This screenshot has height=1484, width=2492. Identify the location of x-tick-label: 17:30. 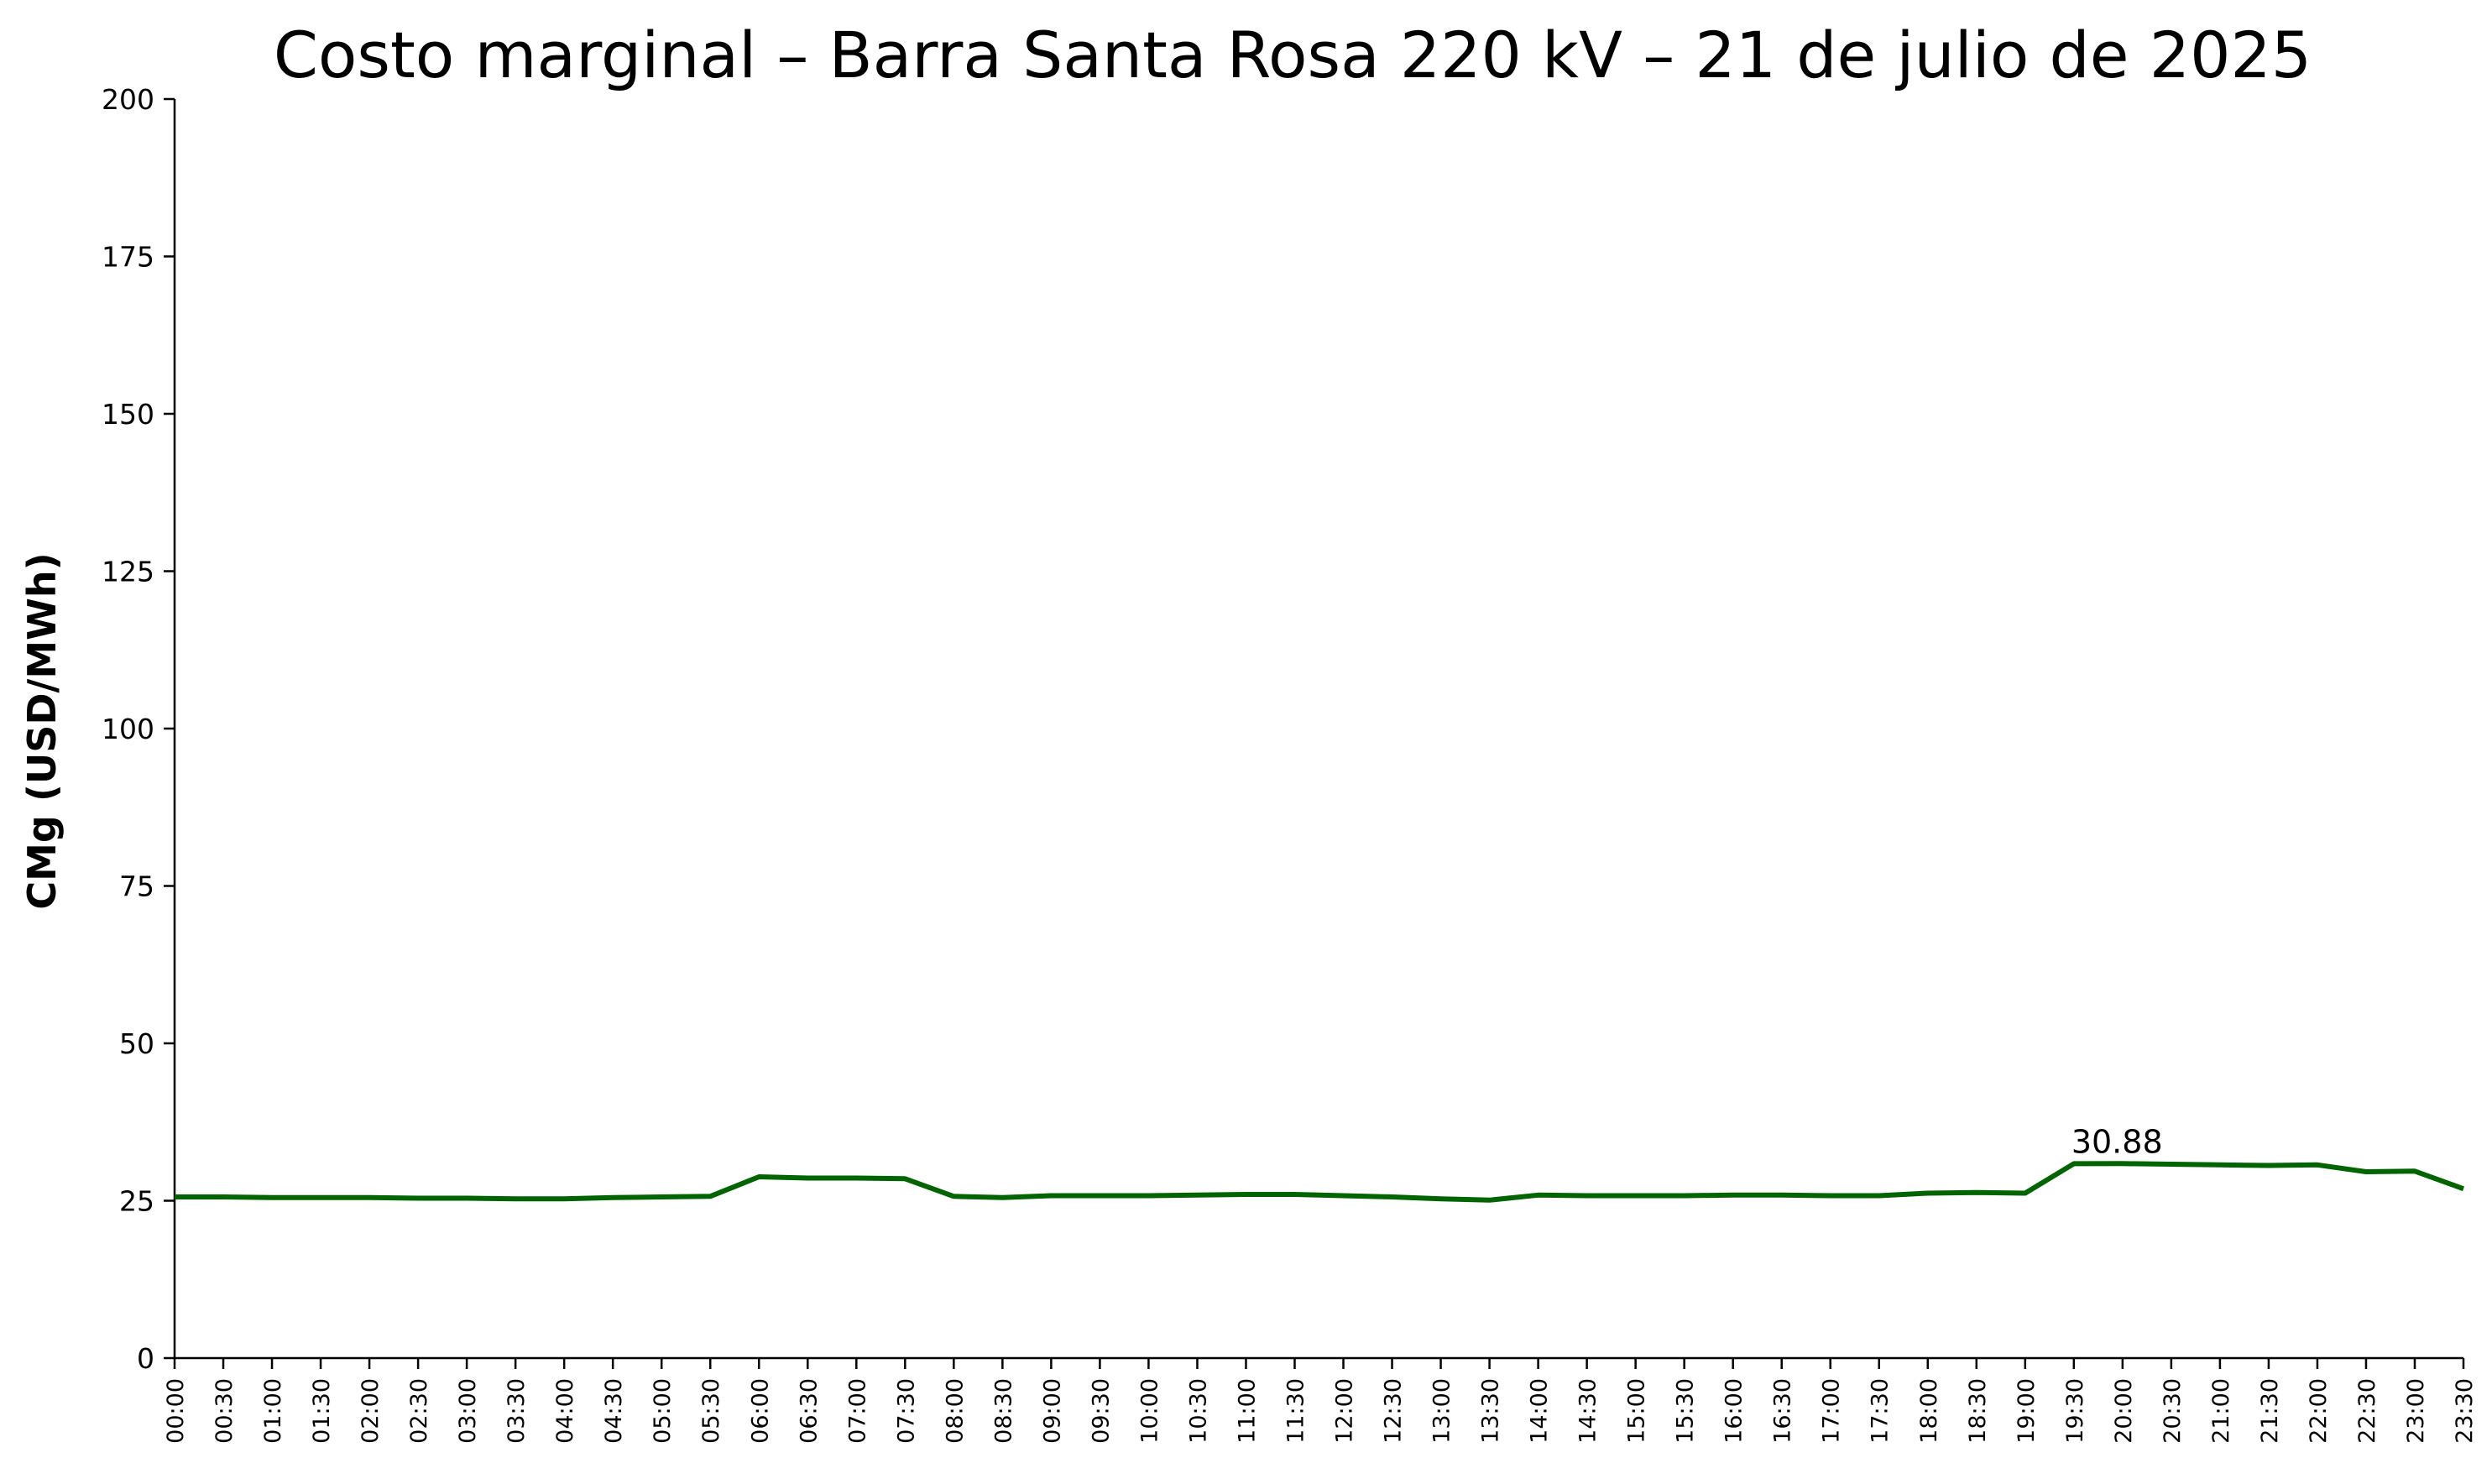
(1881, 1411).